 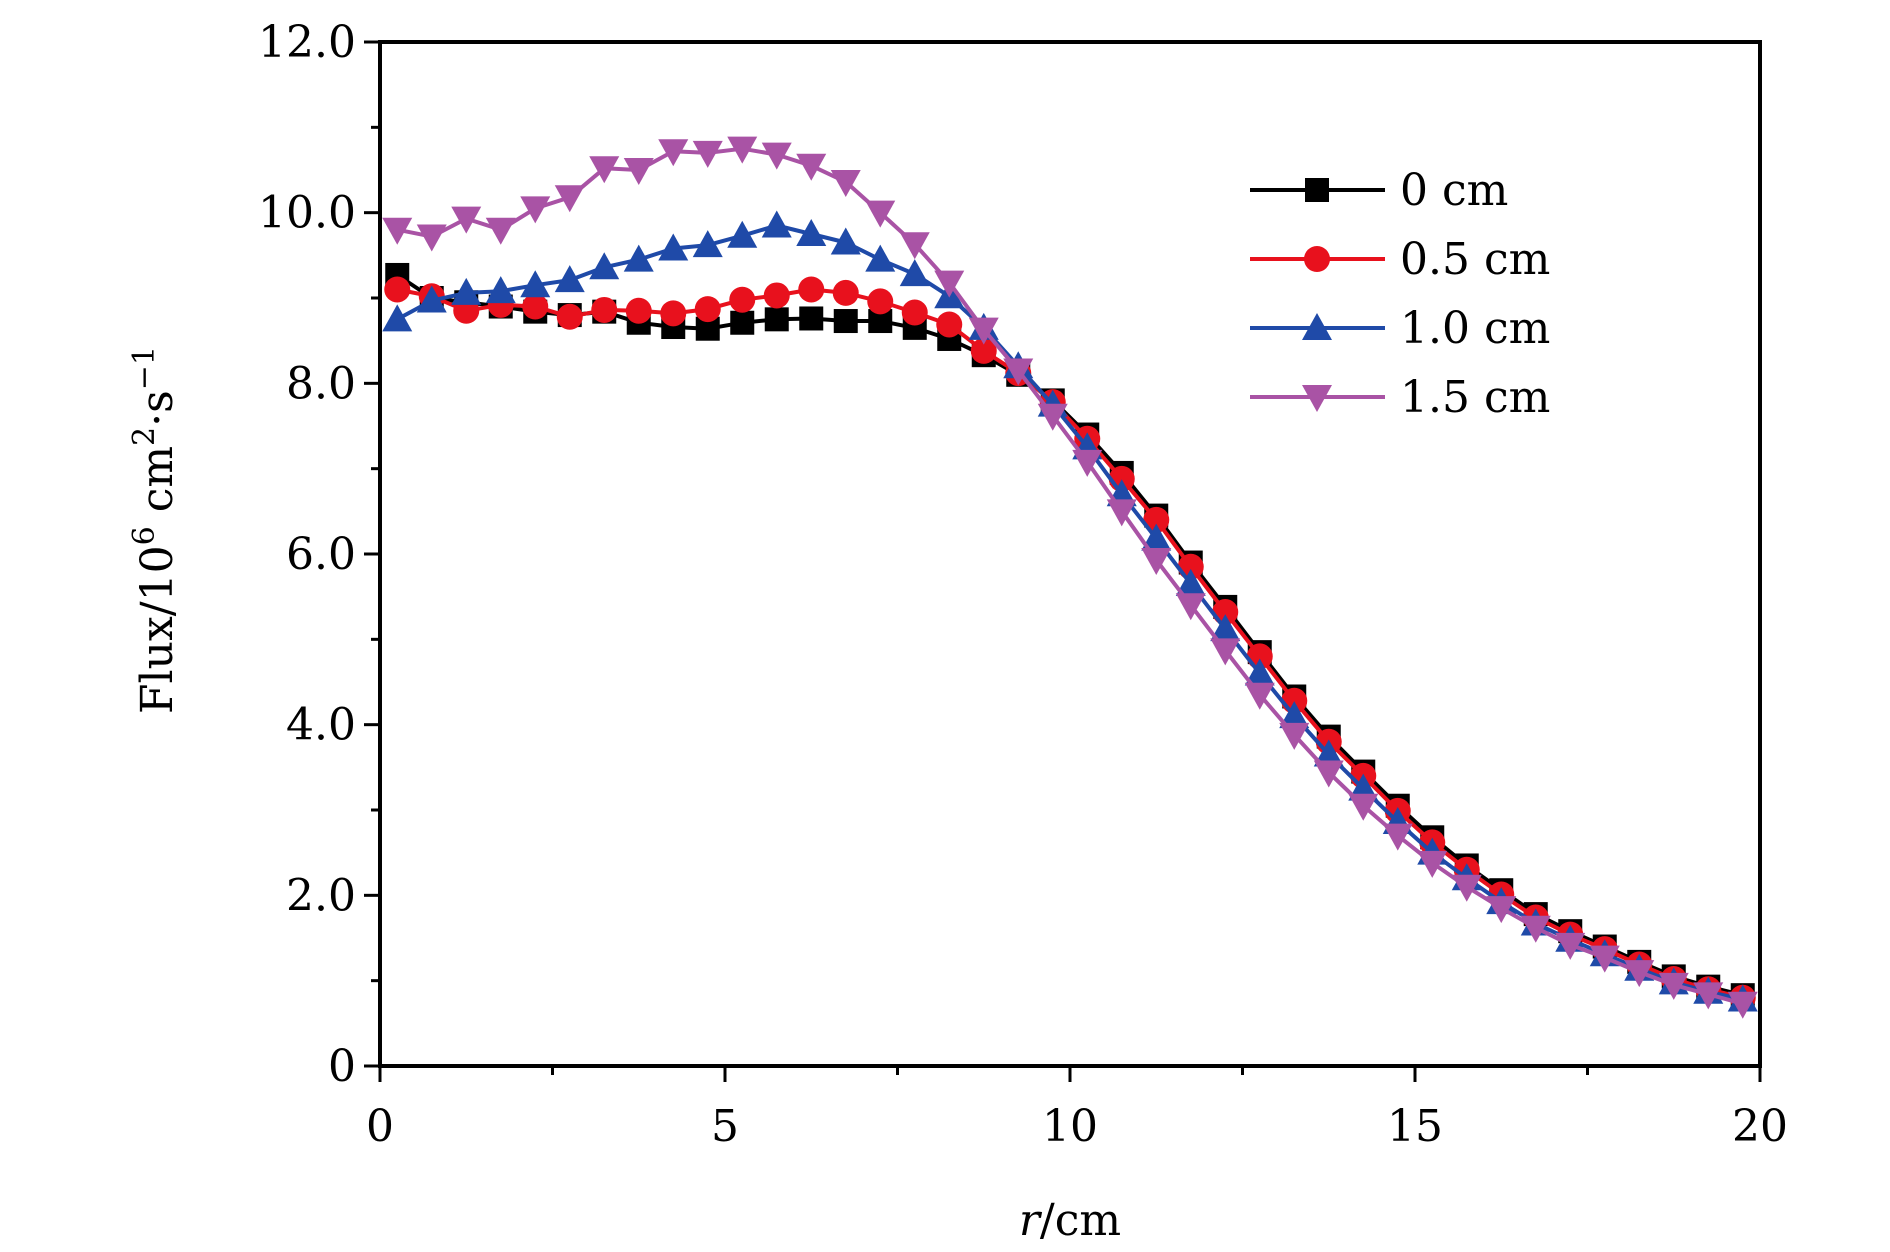 What do you see at coordinates (307, 213) in the screenshot?
I see `y-tick-label: 10.0` at bounding box center [307, 213].